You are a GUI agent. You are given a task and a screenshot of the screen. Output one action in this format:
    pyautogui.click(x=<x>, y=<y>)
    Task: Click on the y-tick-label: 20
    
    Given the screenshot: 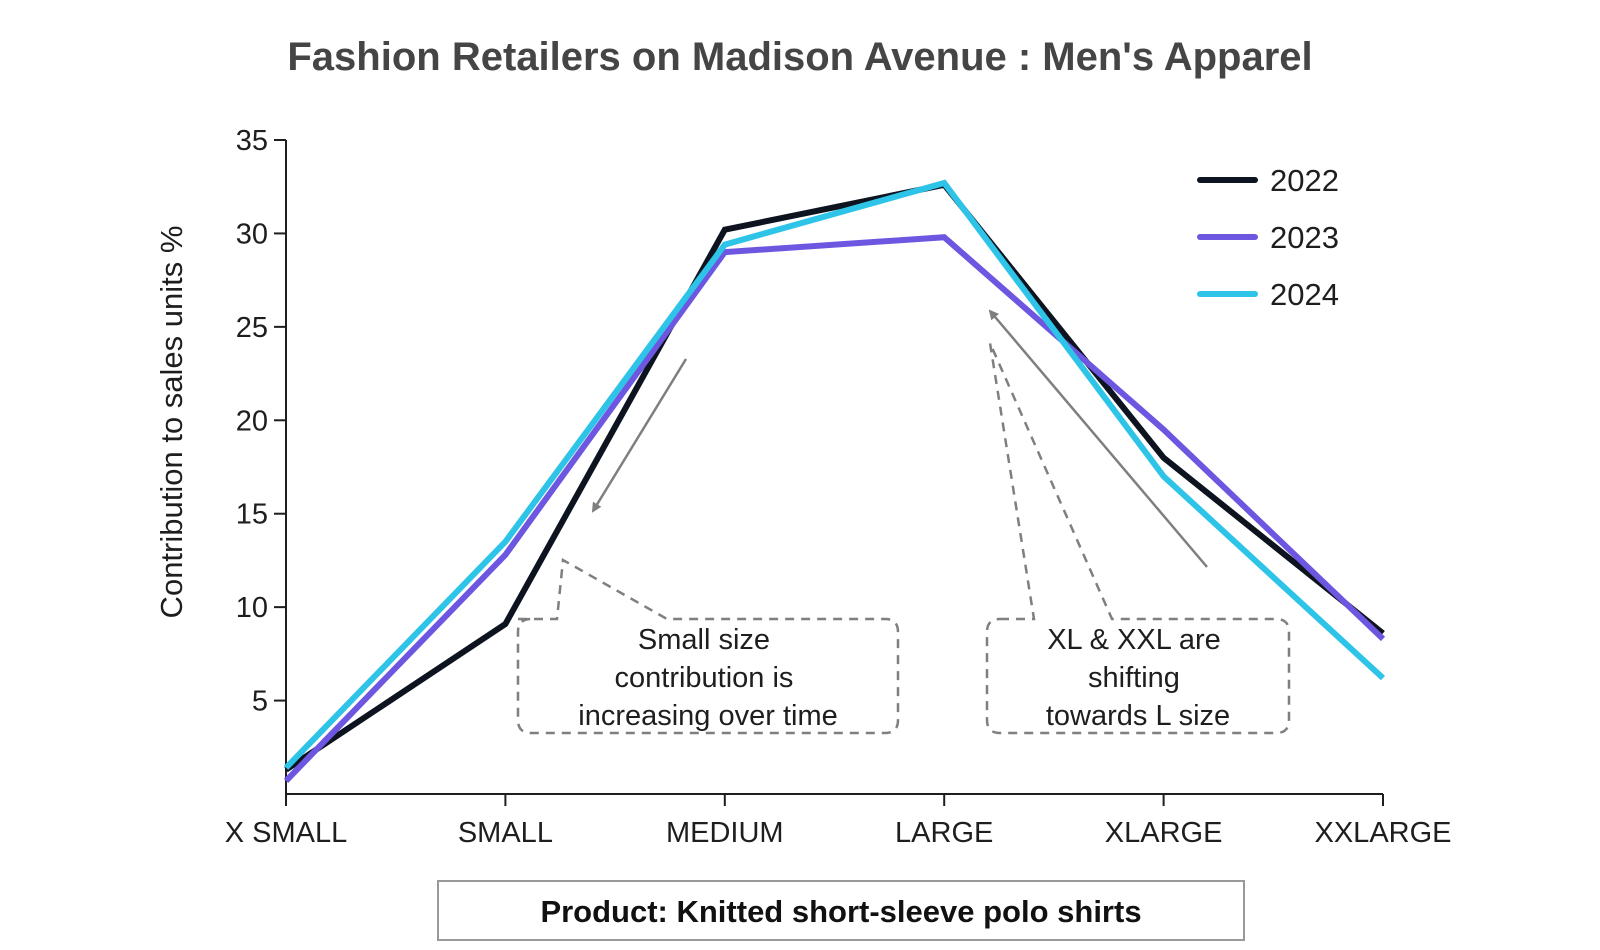 What is the action you would take?
    pyautogui.click(x=252, y=421)
    